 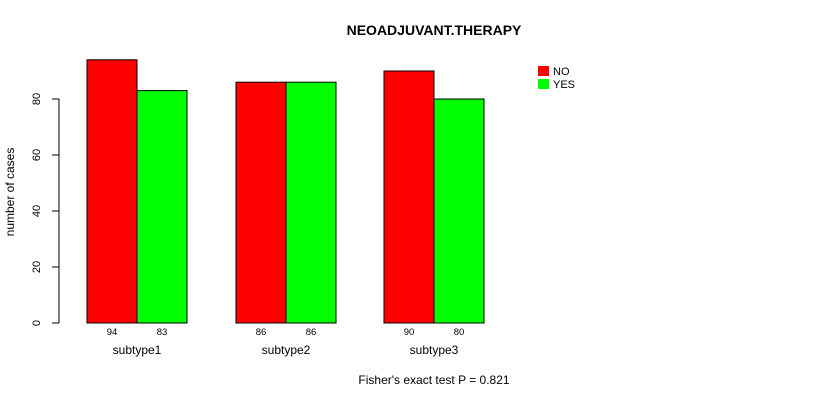 I want to click on bar-subtype1-no, so click(x=112, y=191).